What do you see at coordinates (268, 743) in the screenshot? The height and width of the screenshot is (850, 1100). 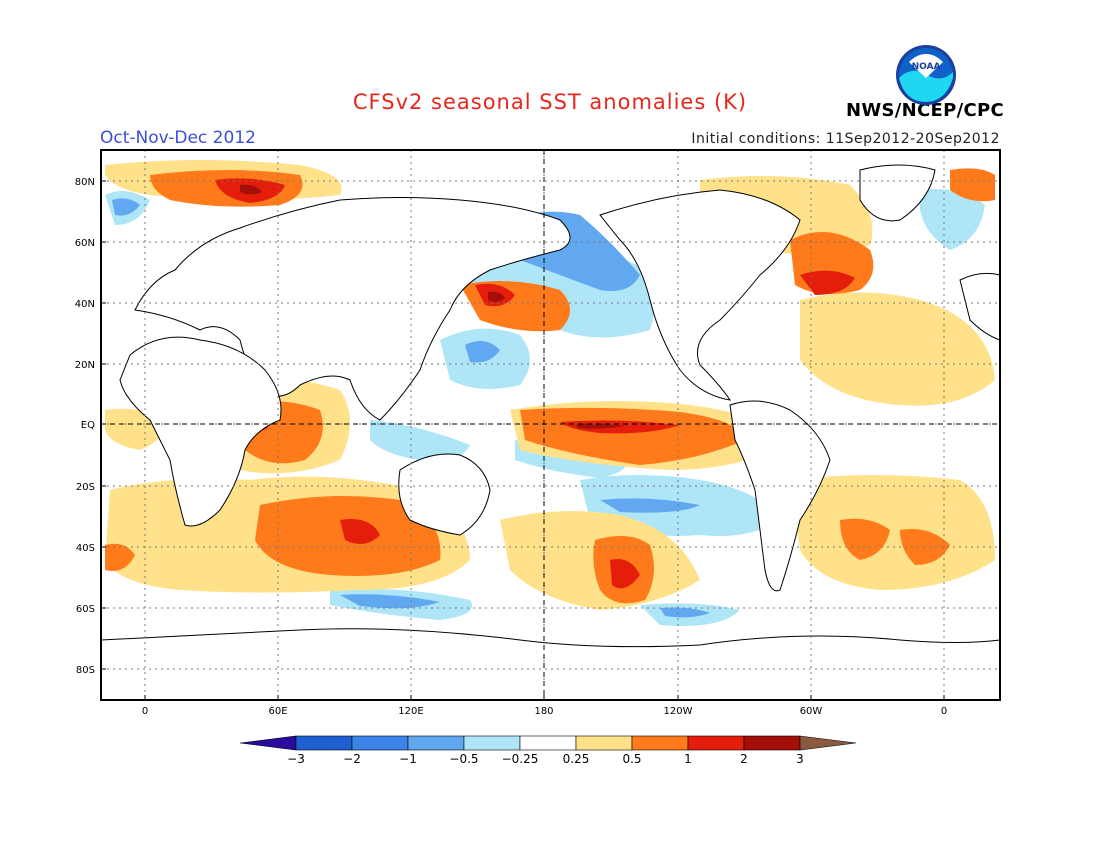 I see `colorbar-lower-extend-arrow` at bounding box center [268, 743].